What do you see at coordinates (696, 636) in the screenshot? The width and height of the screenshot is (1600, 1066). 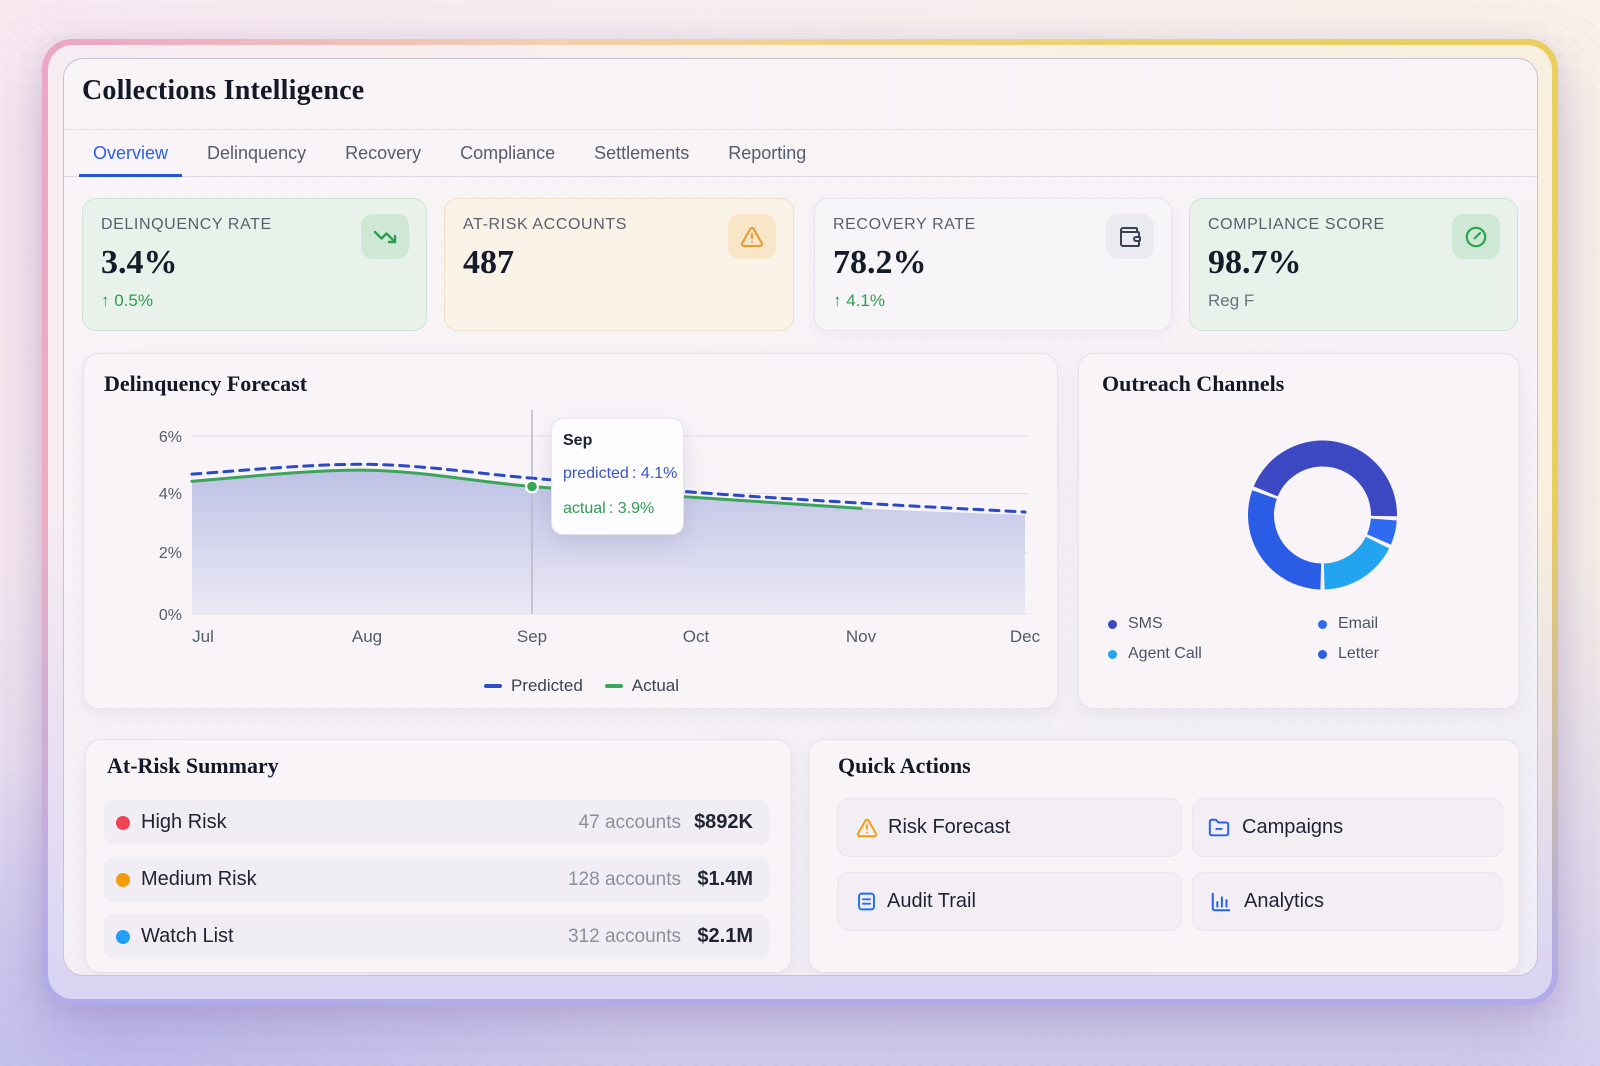 I see `svg-text: Oct` at bounding box center [696, 636].